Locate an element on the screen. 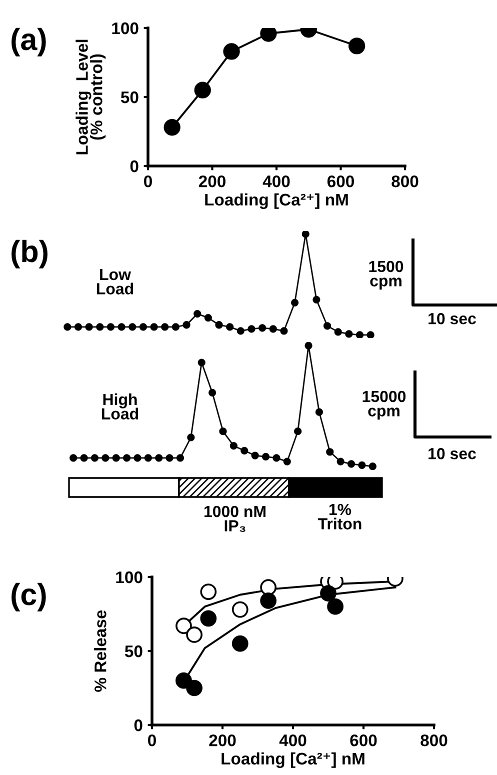 The height and width of the screenshot is (775, 497). chart-title: (b) is located at coordinates (30, 254).